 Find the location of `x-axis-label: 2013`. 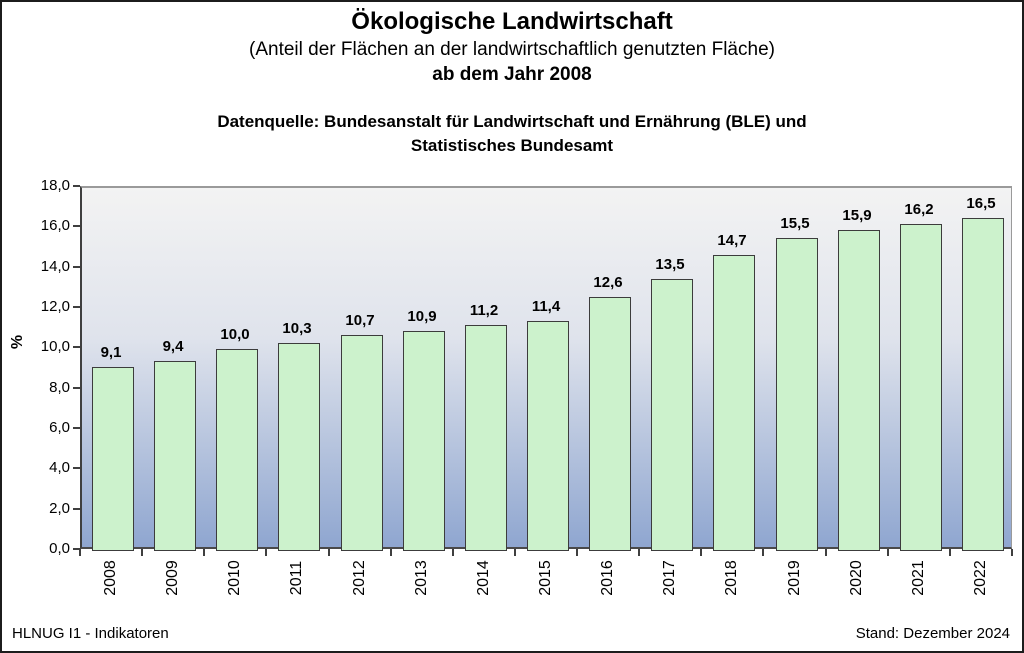

x-axis-label: 2013 is located at coordinates (421, 578).